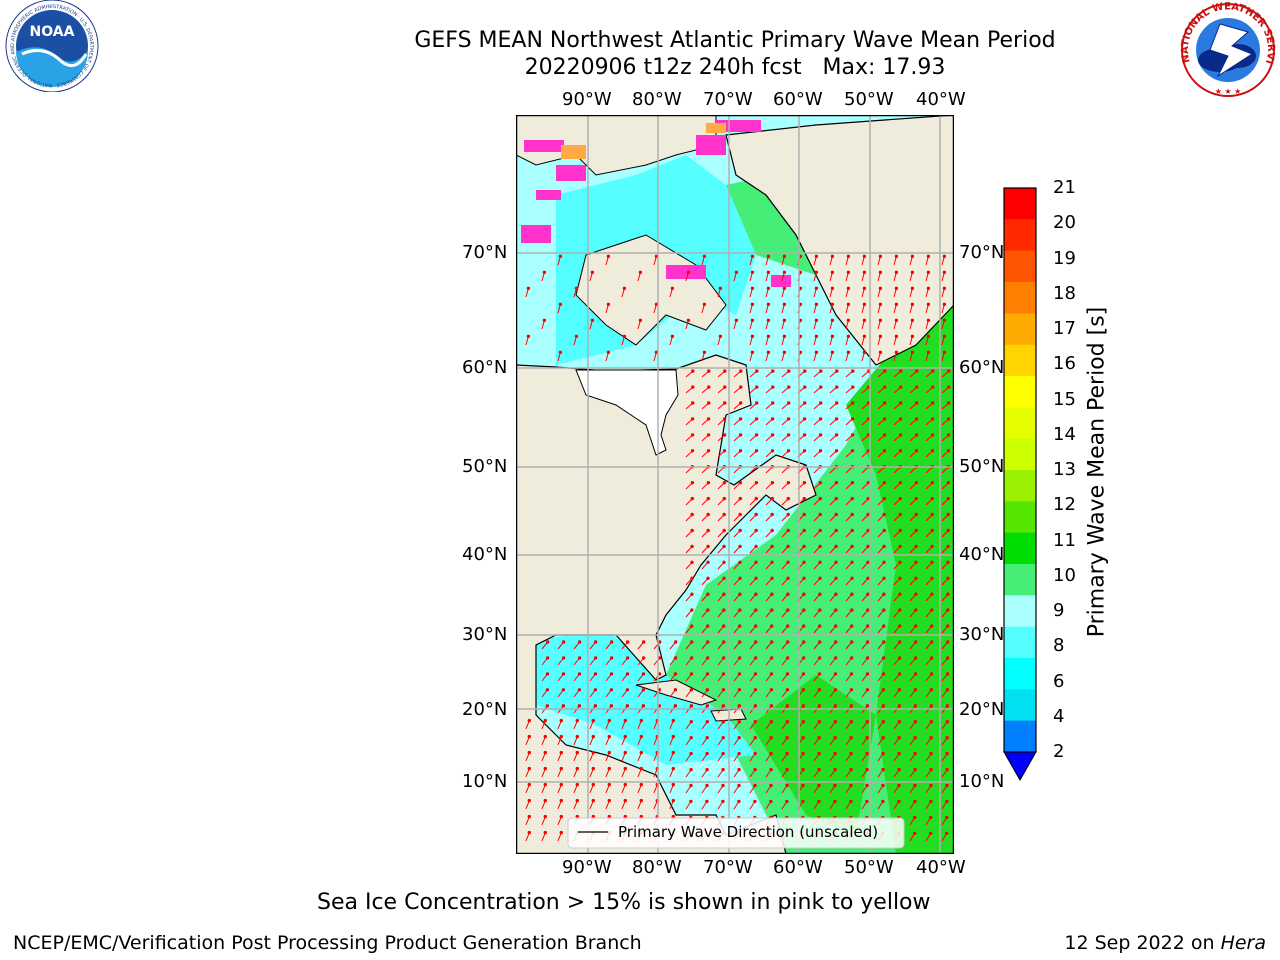  Describe the element at coordinates (1097, 472) in the screenshot. I see `colorbar-label: Primary Wave Mean Period [s]` at that location.